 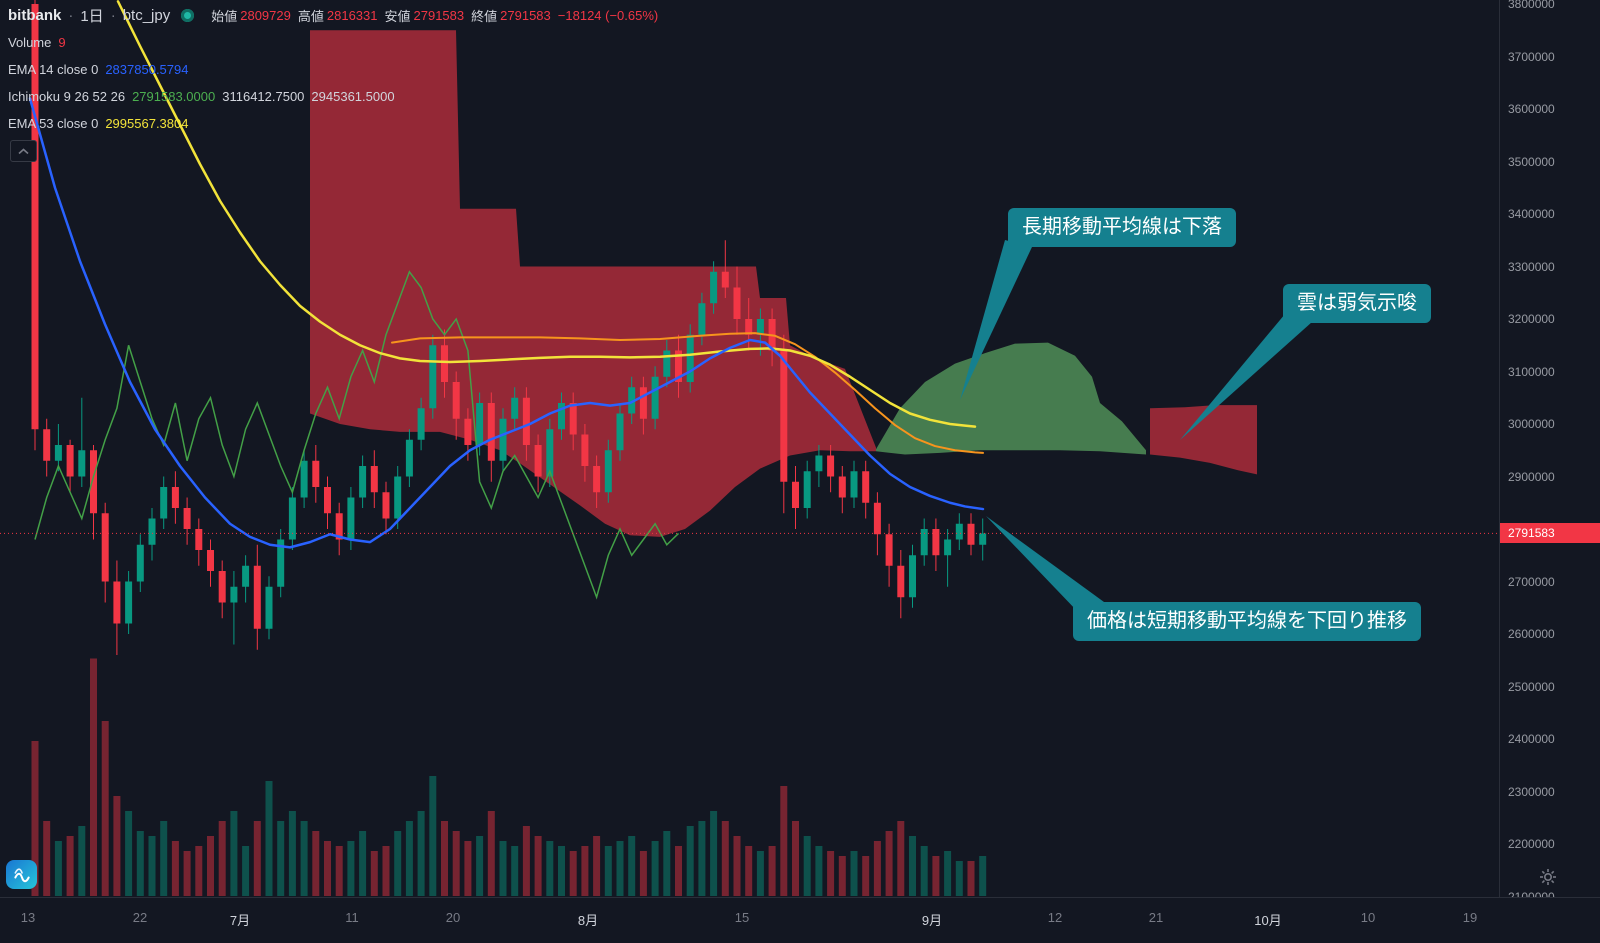 I want to click on callout-price-below-short-ma: 価格は短期移動平均線を下回り推移, so click(x=1247, y=621).